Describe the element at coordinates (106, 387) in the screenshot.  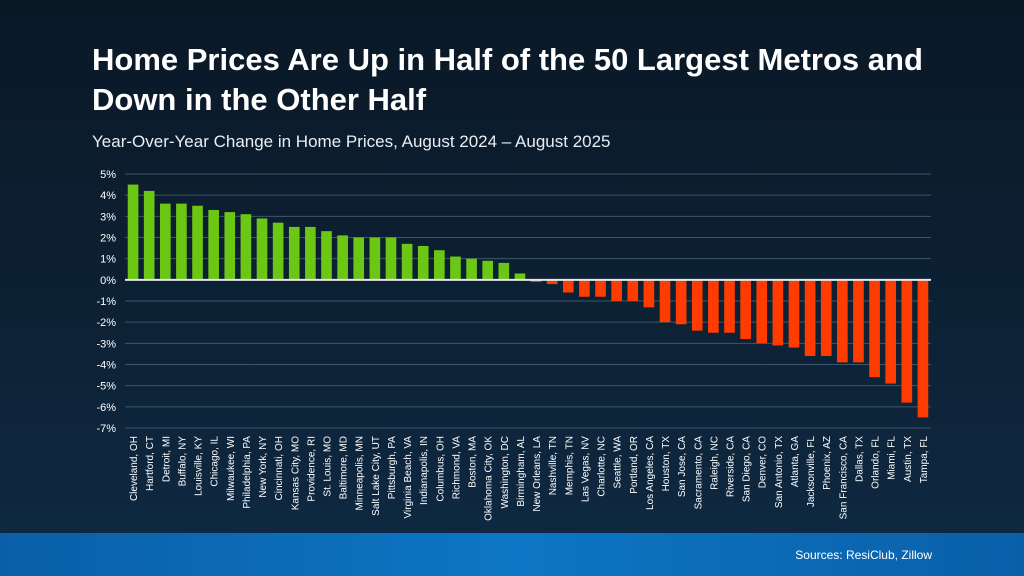
I see `y-tick-label: -5%` at that location.